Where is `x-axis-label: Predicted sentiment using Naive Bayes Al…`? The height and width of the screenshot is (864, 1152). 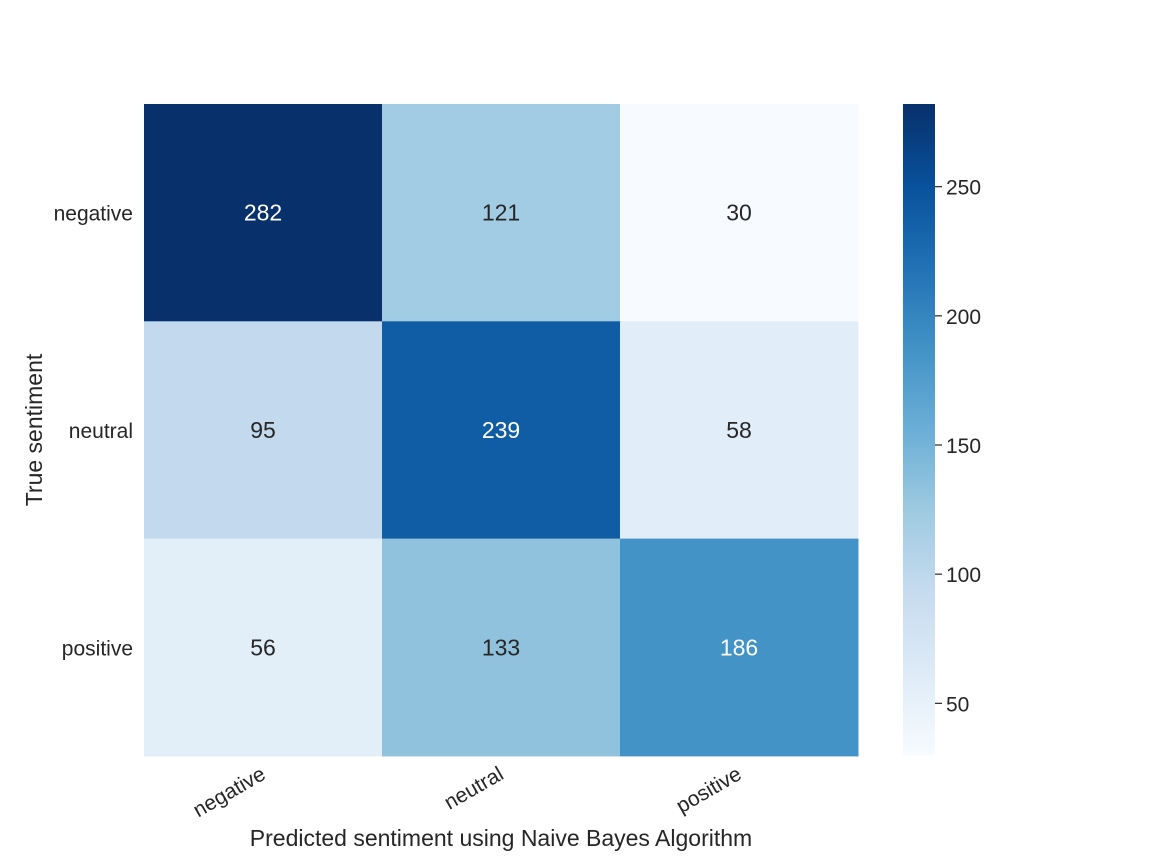 x-axis-label: Predicted sentiment using Naive Bayes Al… is located at coordinates (501, 838).